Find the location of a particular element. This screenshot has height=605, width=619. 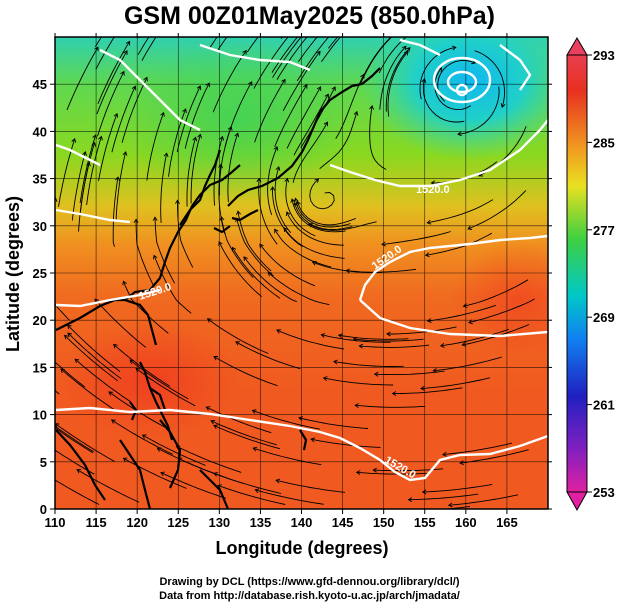

lon-tick-label: 145 is located at coordinates (343, 522).